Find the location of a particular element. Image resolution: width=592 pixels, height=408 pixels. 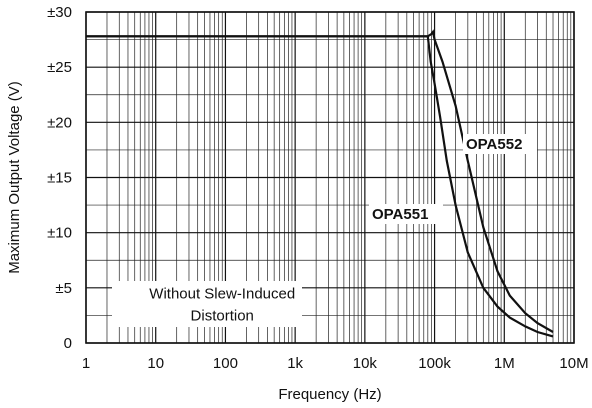

x-tick-label: 100k is located at coordinates (434, 363).